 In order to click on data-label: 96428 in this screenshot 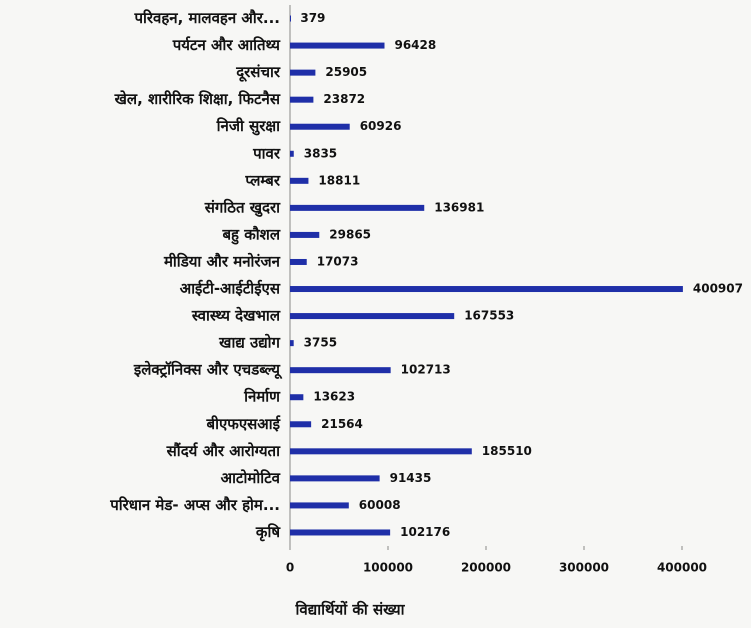, I will do `click(415, 45)`.